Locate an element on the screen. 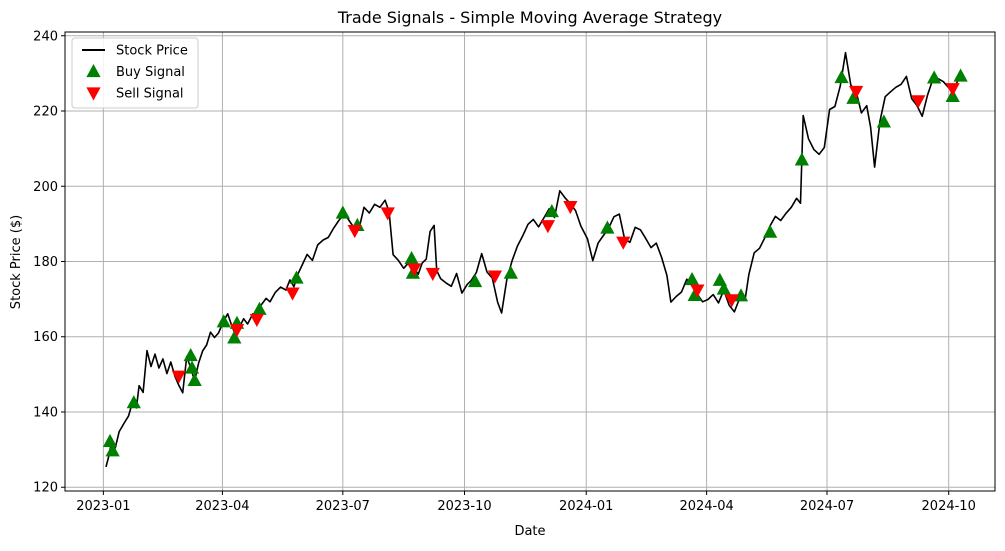 The height and width of the screenshot is (551, 1005). legend-stock-price-label: Stock Price is located at coordinates (152, 51).